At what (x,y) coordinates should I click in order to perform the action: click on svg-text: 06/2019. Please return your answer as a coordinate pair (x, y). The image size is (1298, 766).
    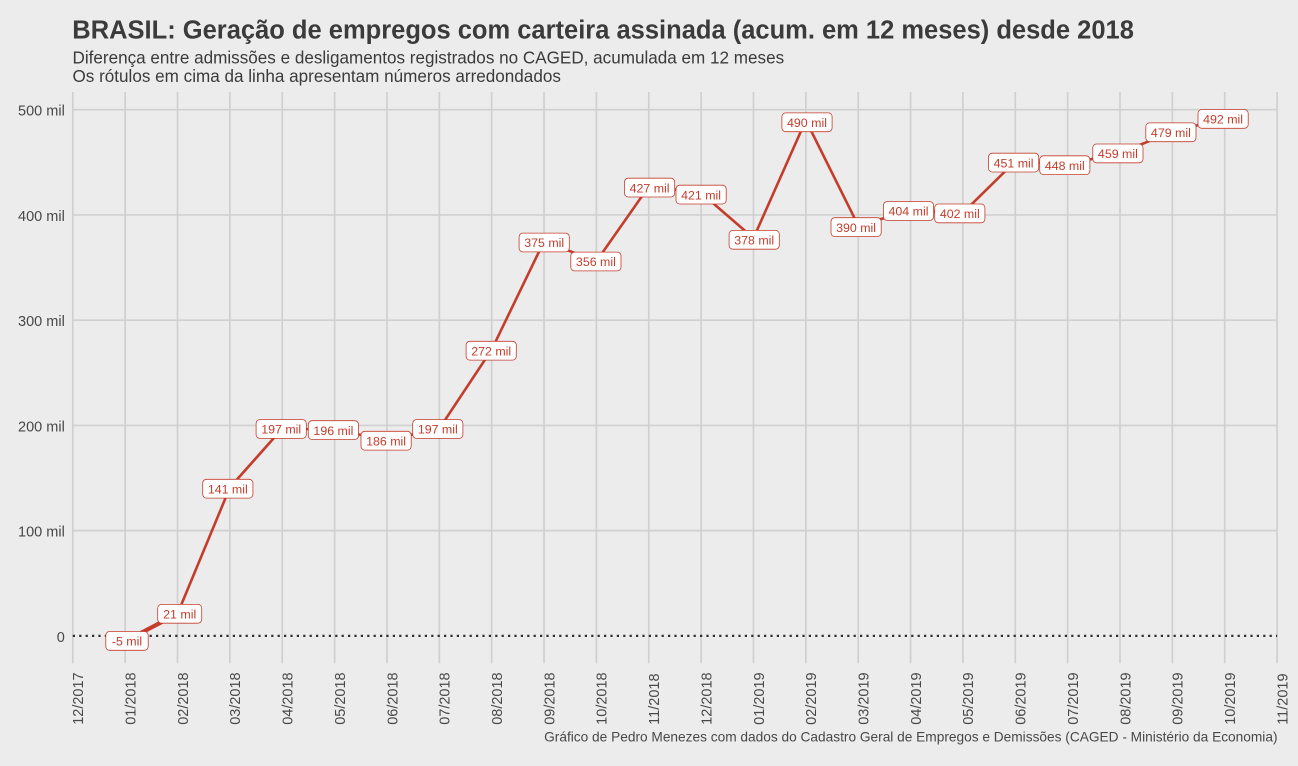
    Looking at the image, I should click on (1022, 698).